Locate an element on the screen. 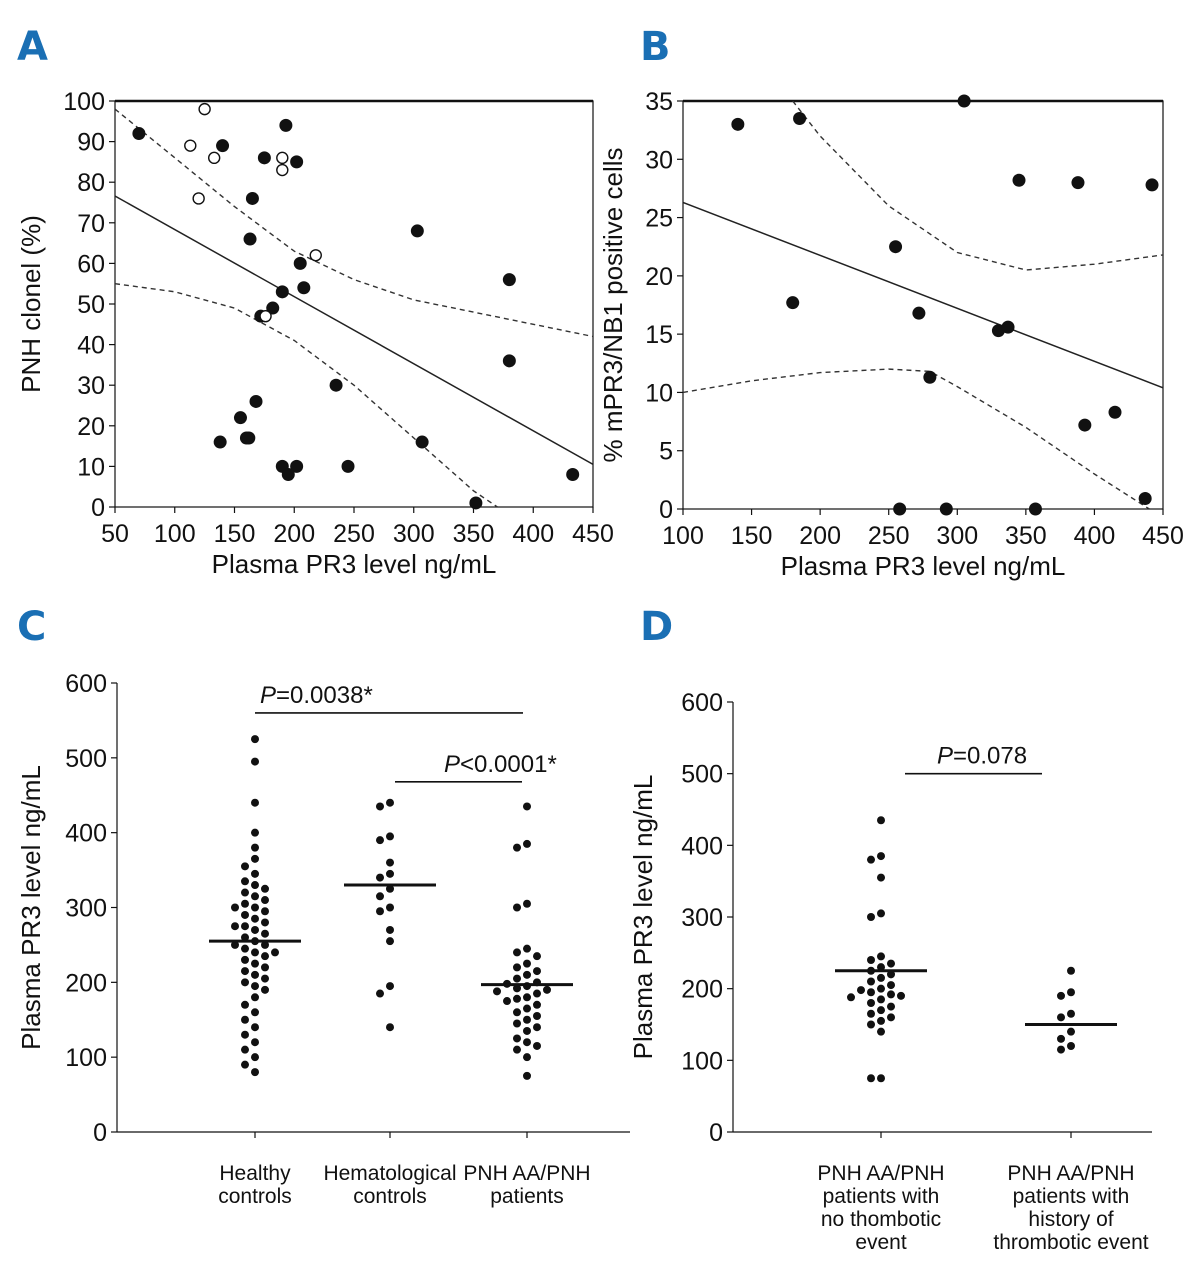 The width and height of the screenshot is (1197, 1280). category-label: Hematological is located at coordinates (389, 1173).